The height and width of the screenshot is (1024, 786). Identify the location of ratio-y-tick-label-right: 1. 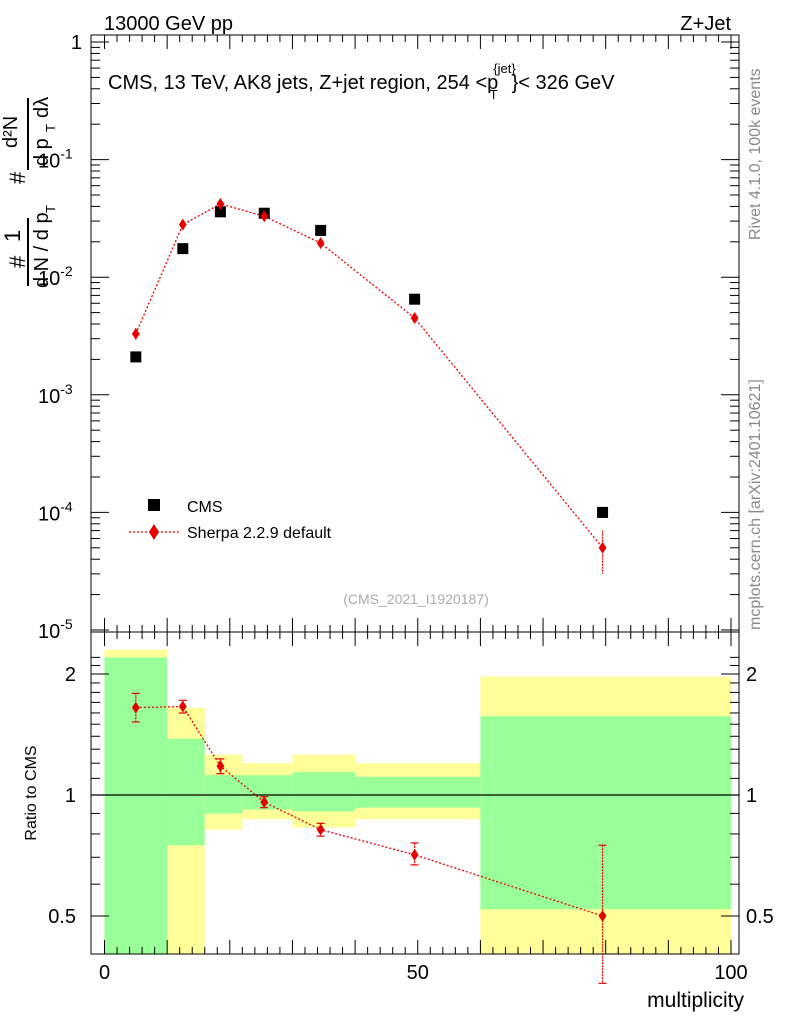
(751, 796).